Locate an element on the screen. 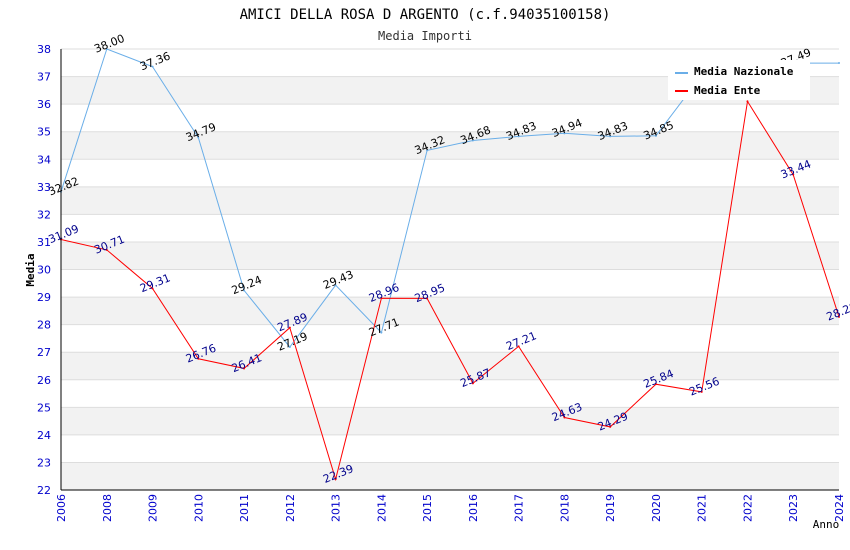 The image size is (850, 550). y-tick-label: 27 is located at coordinates (44, 352).